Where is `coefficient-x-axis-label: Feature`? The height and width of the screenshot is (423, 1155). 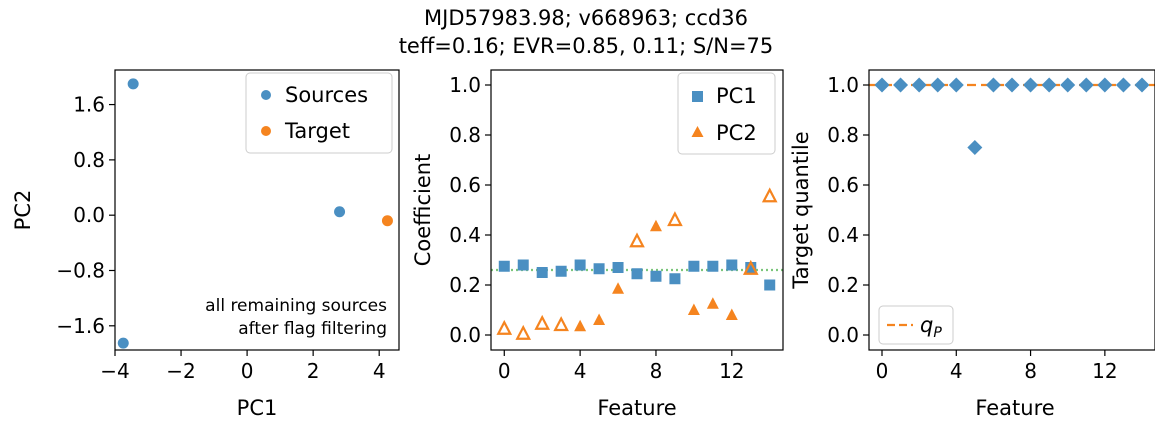
coefficient-x-axis-label: Feature is located at coordinates (636, 408).